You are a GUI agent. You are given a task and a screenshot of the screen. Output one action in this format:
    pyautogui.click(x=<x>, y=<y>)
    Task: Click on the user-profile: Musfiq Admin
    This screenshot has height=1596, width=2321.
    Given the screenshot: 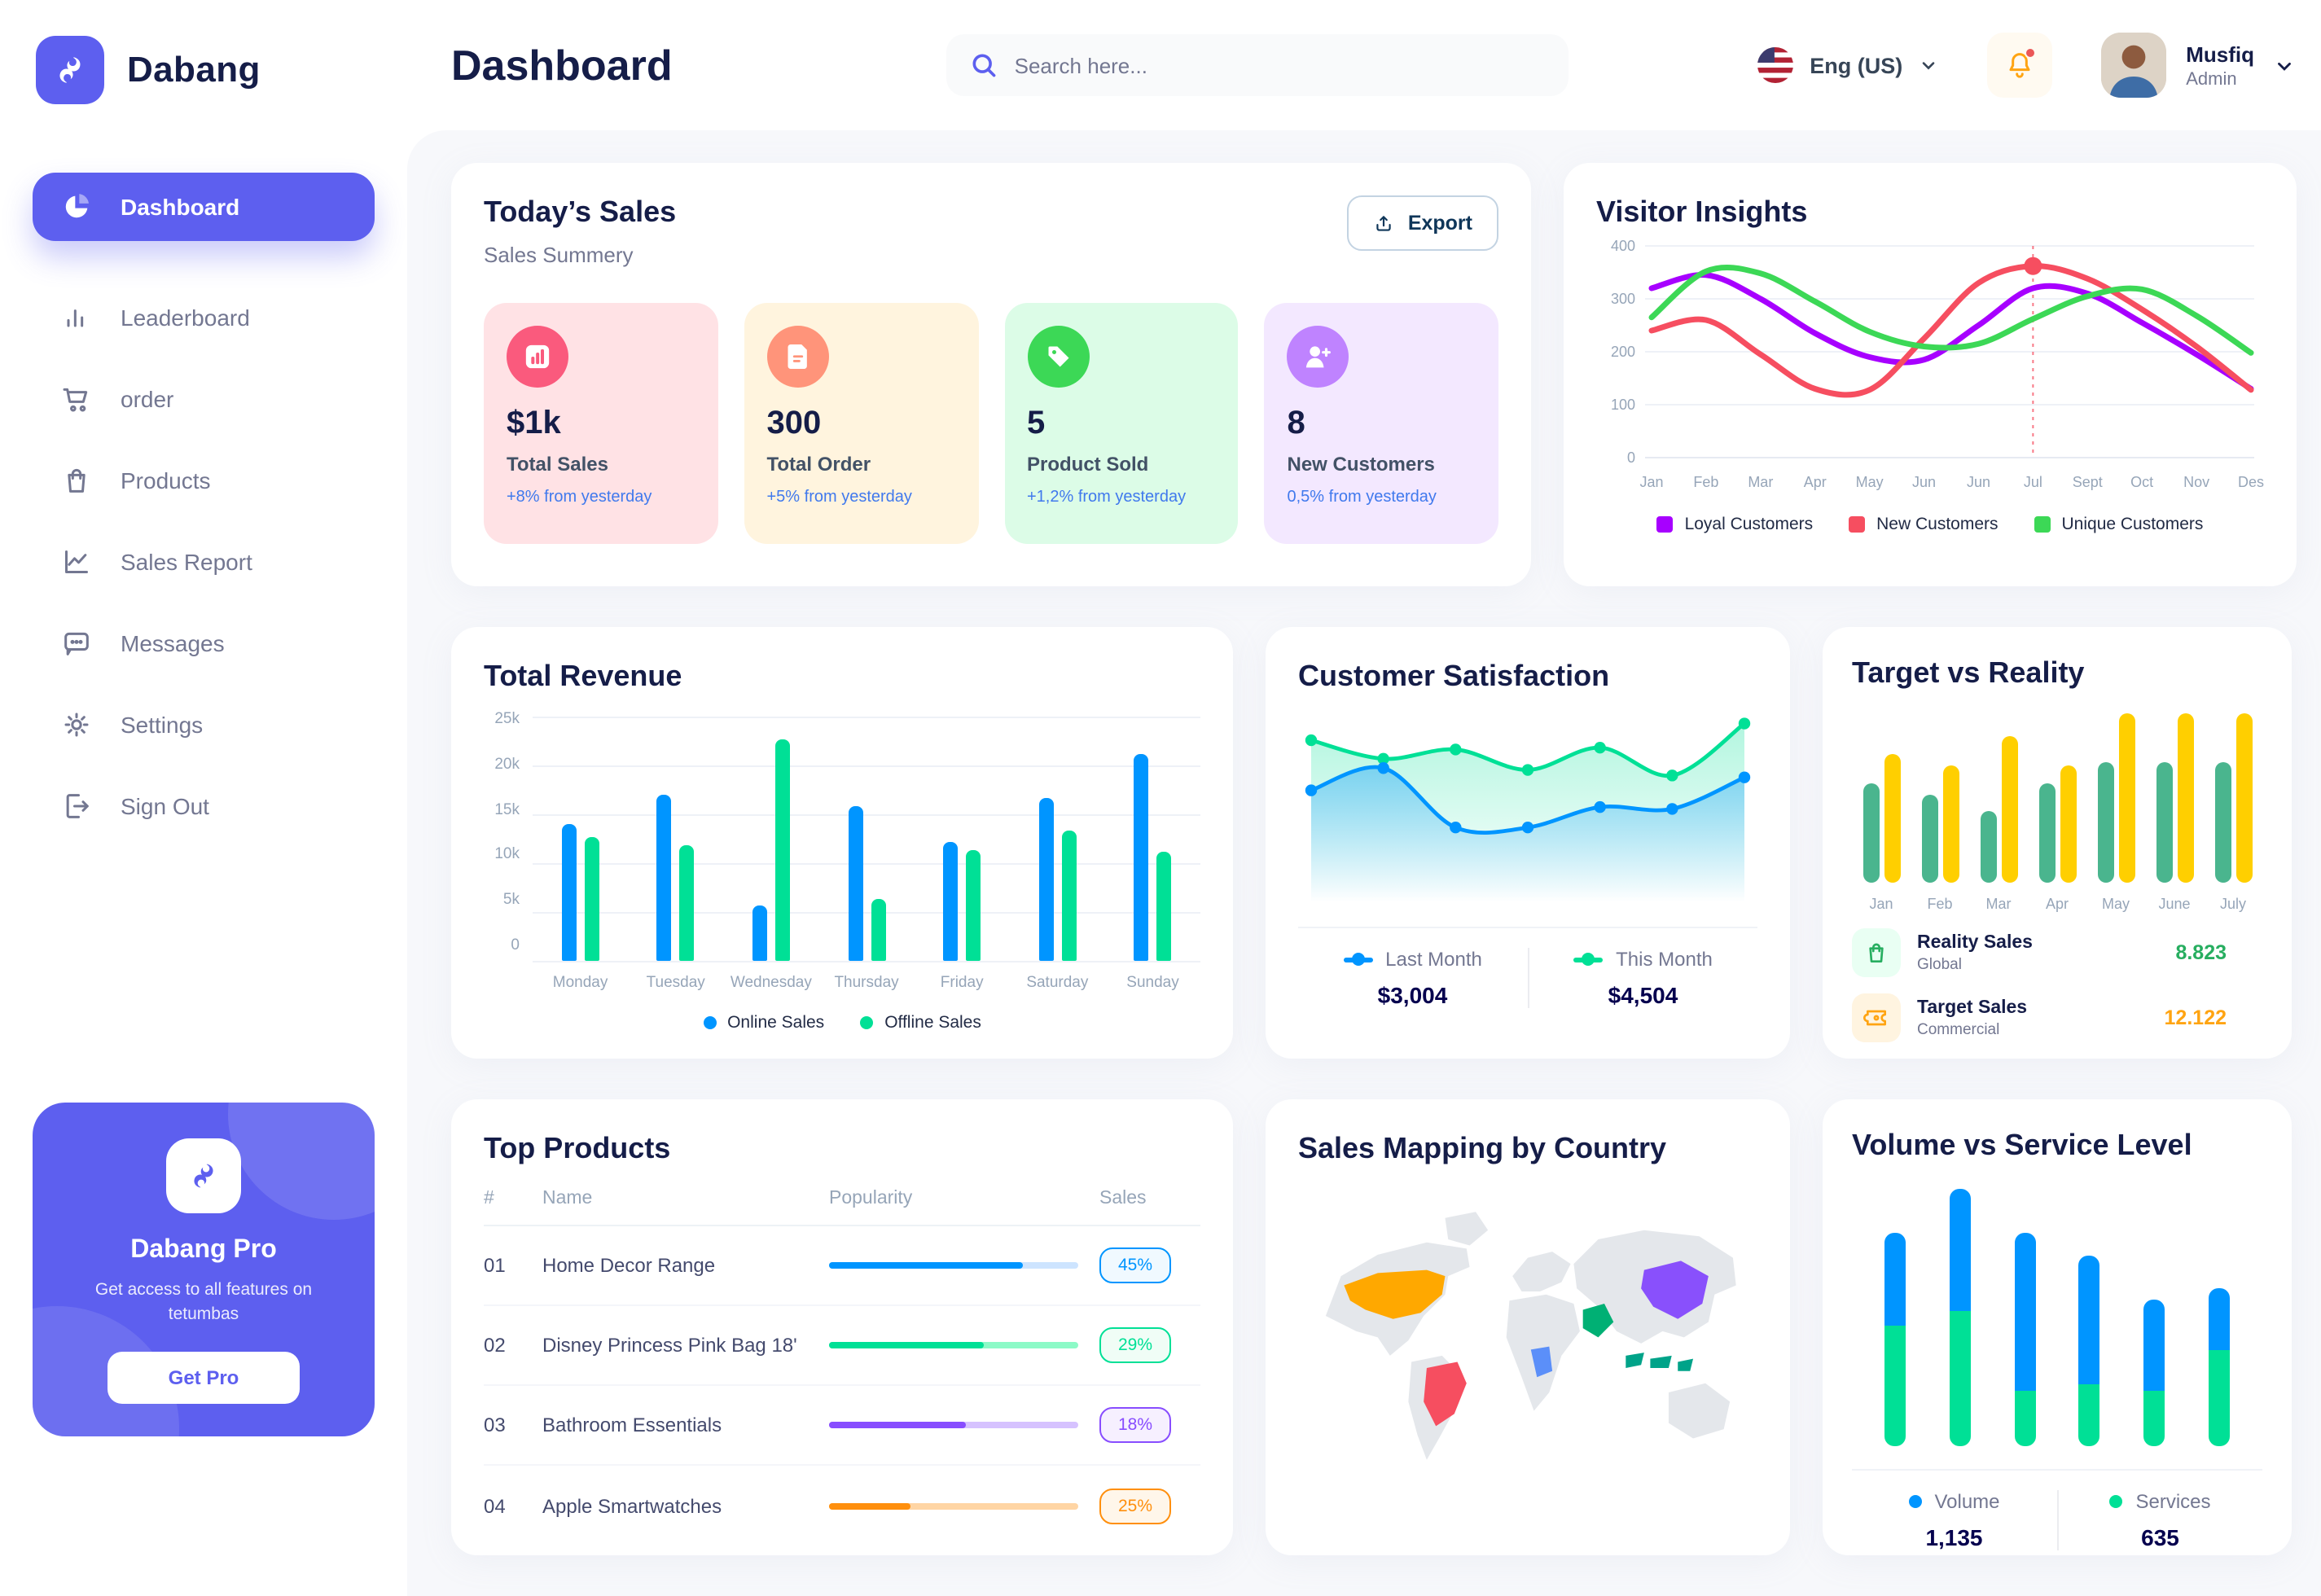 What is the action you would take?
    pyautogui.click(x=2198, y=65)
    